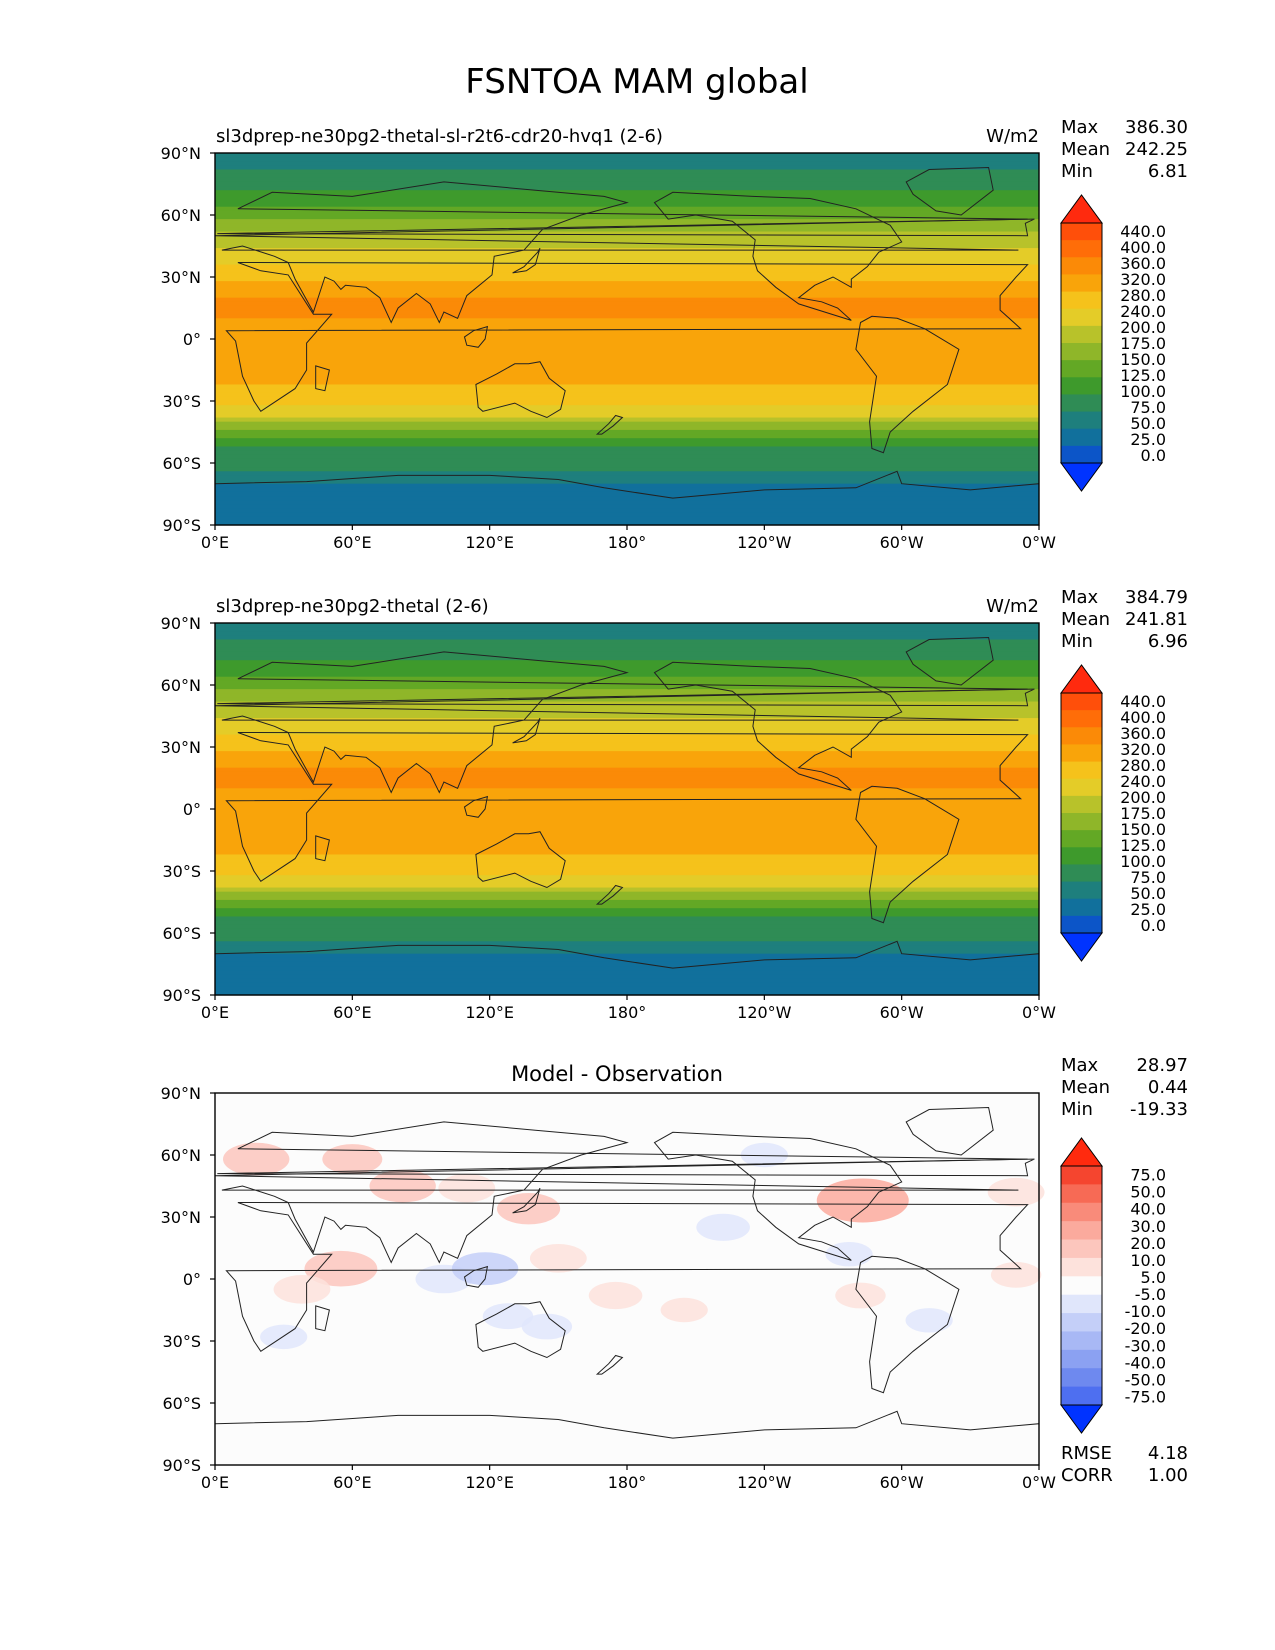 This screenshot has width=1275, height=1650. I want to click on y-tick-label: 30°N, so click(181, 277).